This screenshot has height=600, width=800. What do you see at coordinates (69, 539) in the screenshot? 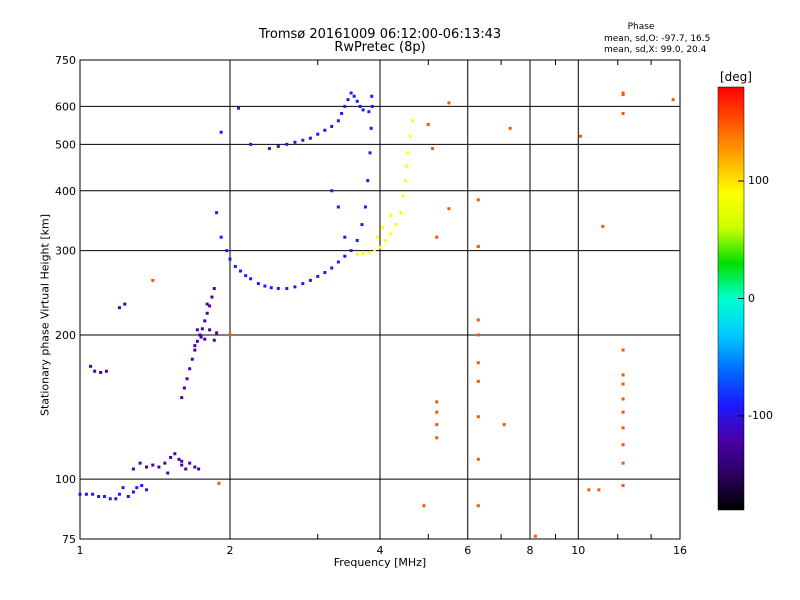
I see `y-tick-label: 75` at bounding box center [69, 539].